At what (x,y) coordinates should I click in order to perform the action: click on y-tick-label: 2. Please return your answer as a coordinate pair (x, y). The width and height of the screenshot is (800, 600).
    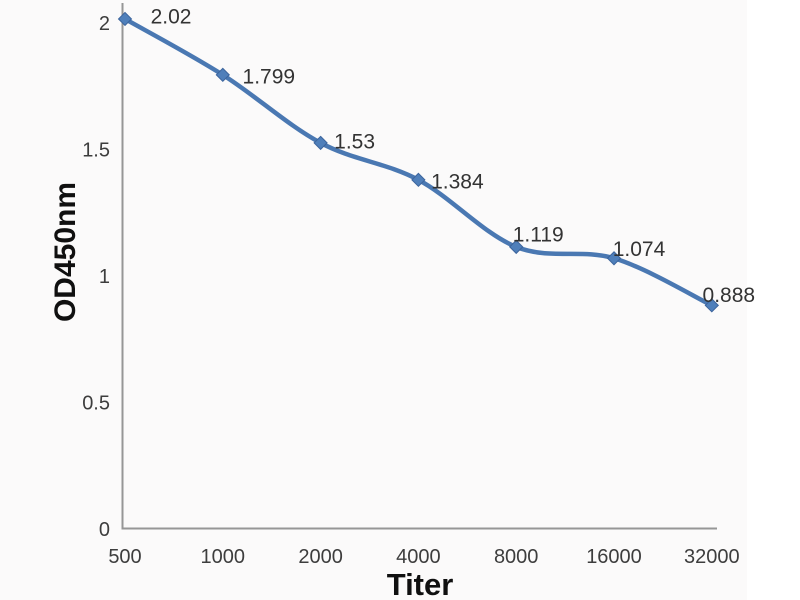
    Looking at the image, I should click on (104, 24).